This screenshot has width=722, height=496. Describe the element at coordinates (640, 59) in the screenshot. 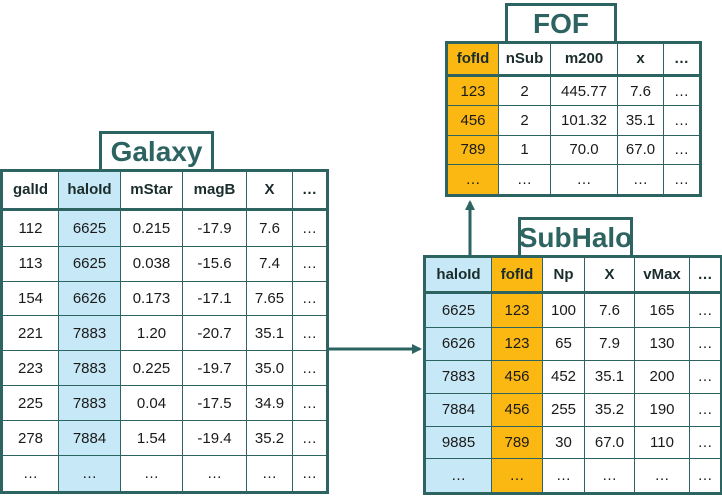

I see `fof-column-header: x` at that location.